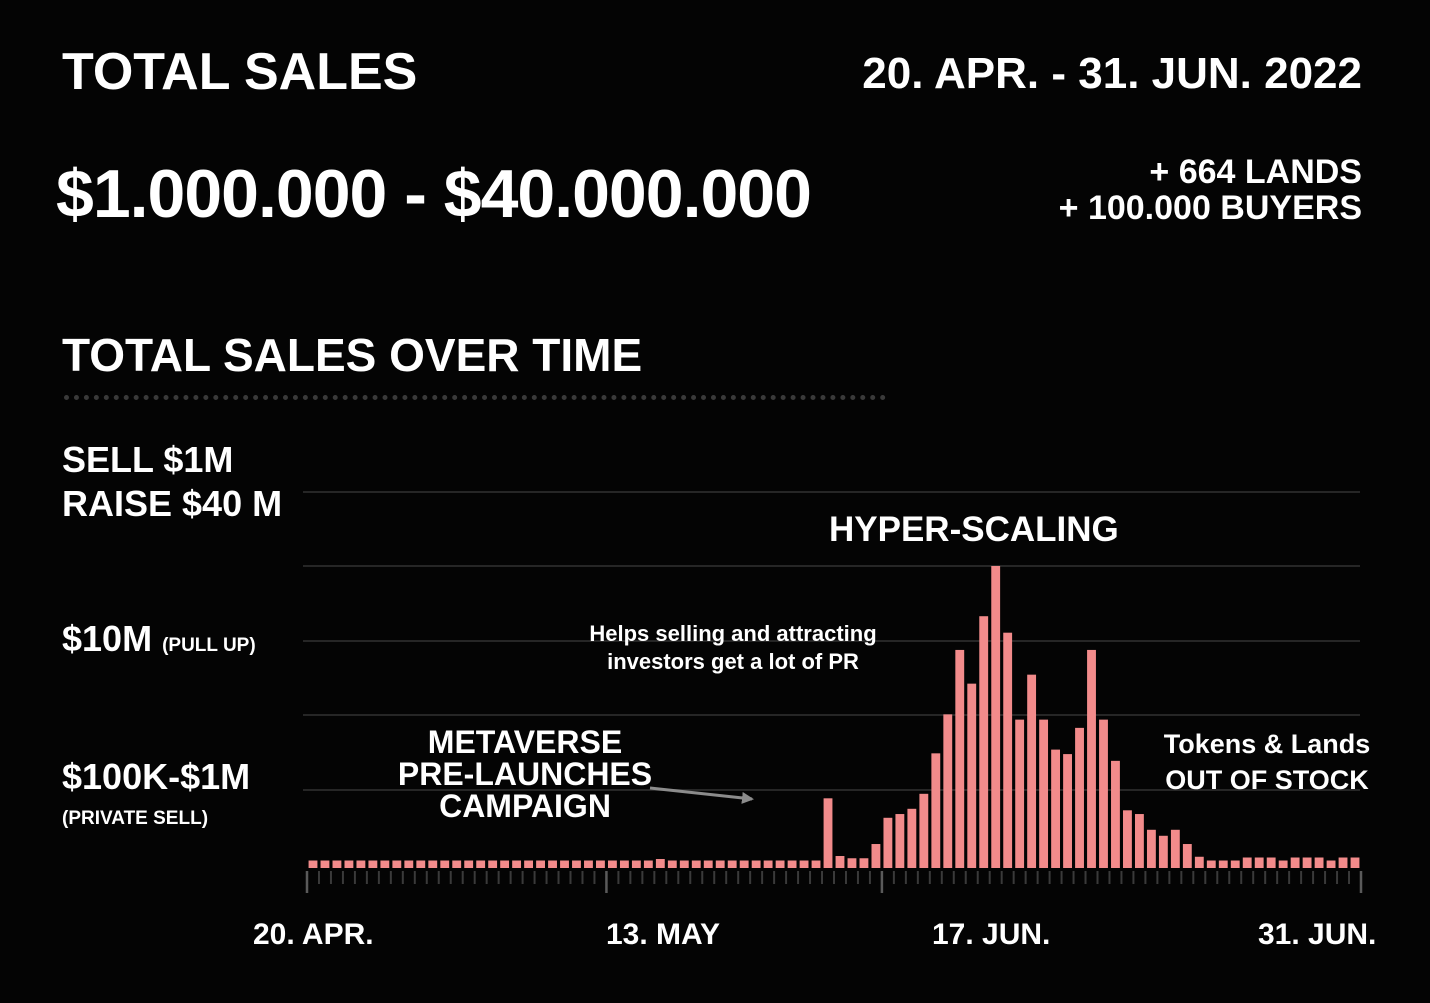 This screenshot has width=1430, height=1003. Describe the element at coordinates (1317, 934) in the screenshot. I see `x-label-jun31: 31. JUN.` at that location.